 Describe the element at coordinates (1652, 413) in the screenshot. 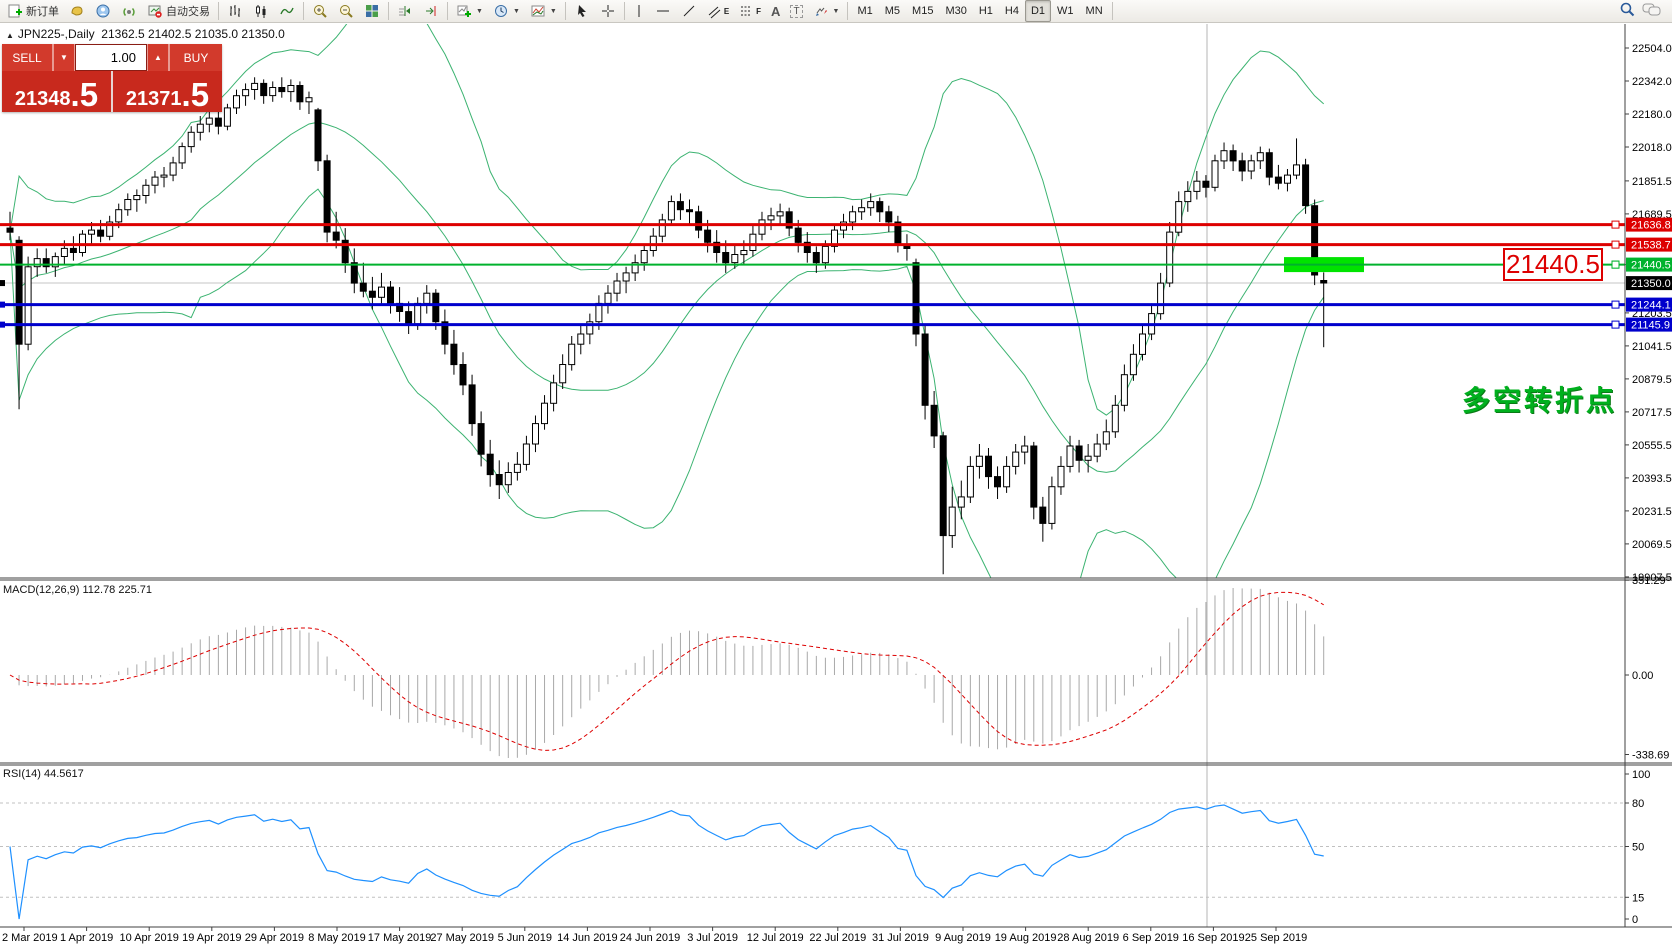

I see `svg-text: 20717.5` at that location.